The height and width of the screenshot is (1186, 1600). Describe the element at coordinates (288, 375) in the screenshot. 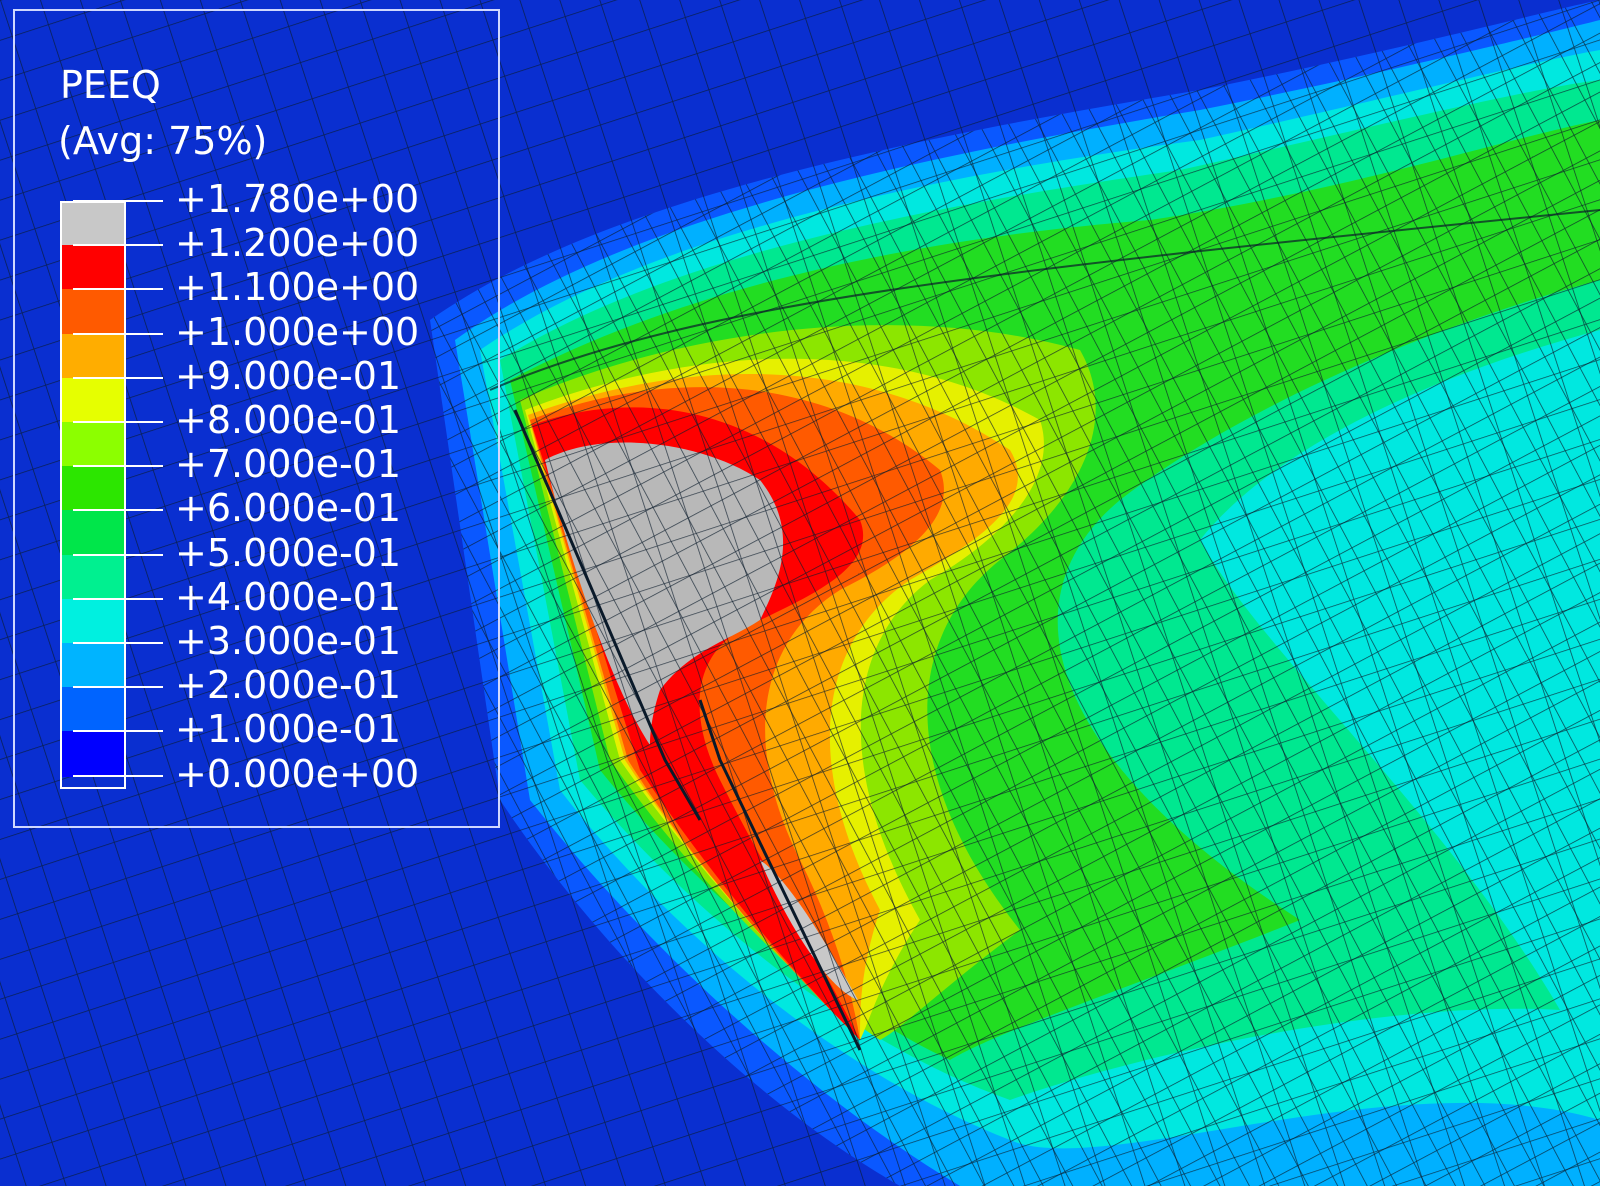

I see `legend-tick-label: +9.000e-01` at that location.